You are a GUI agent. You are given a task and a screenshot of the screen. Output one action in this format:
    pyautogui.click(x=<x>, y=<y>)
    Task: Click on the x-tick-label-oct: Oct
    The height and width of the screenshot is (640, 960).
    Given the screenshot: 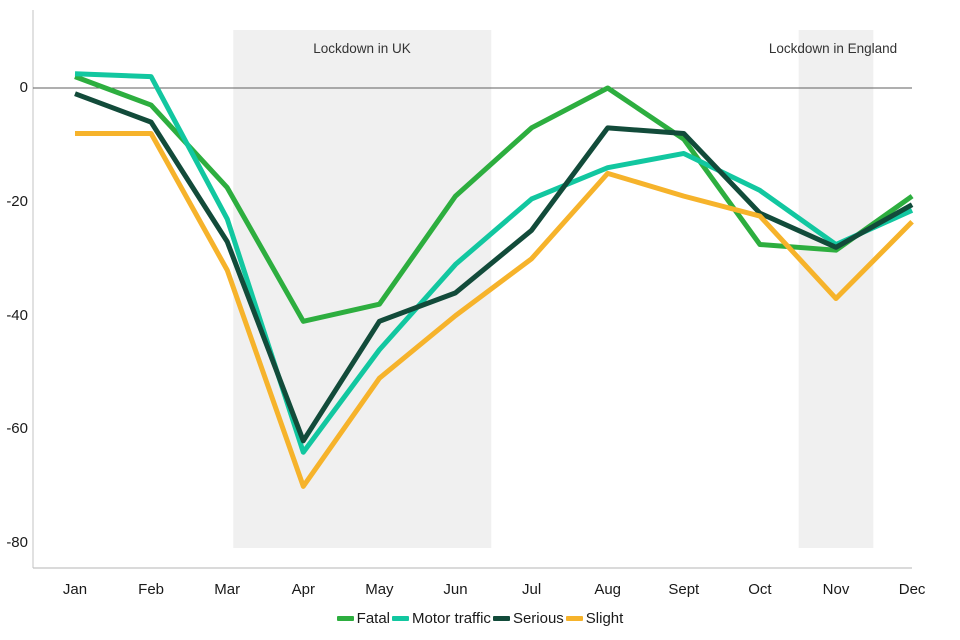 What is the action you would take?
    pyautogui.click(x=760, y=589)
    